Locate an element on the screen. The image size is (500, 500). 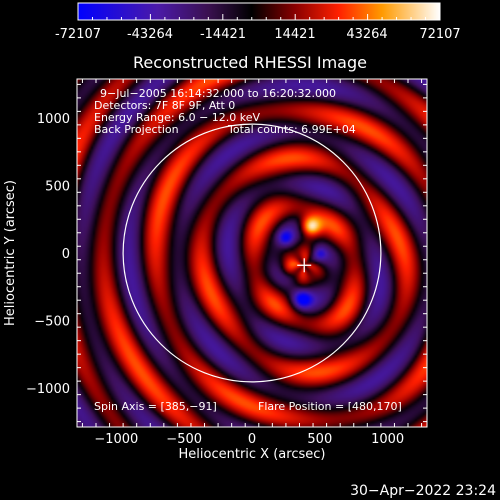
timestamp: 30−Apr−2022 23:24 is located at coordinates (423, 491).